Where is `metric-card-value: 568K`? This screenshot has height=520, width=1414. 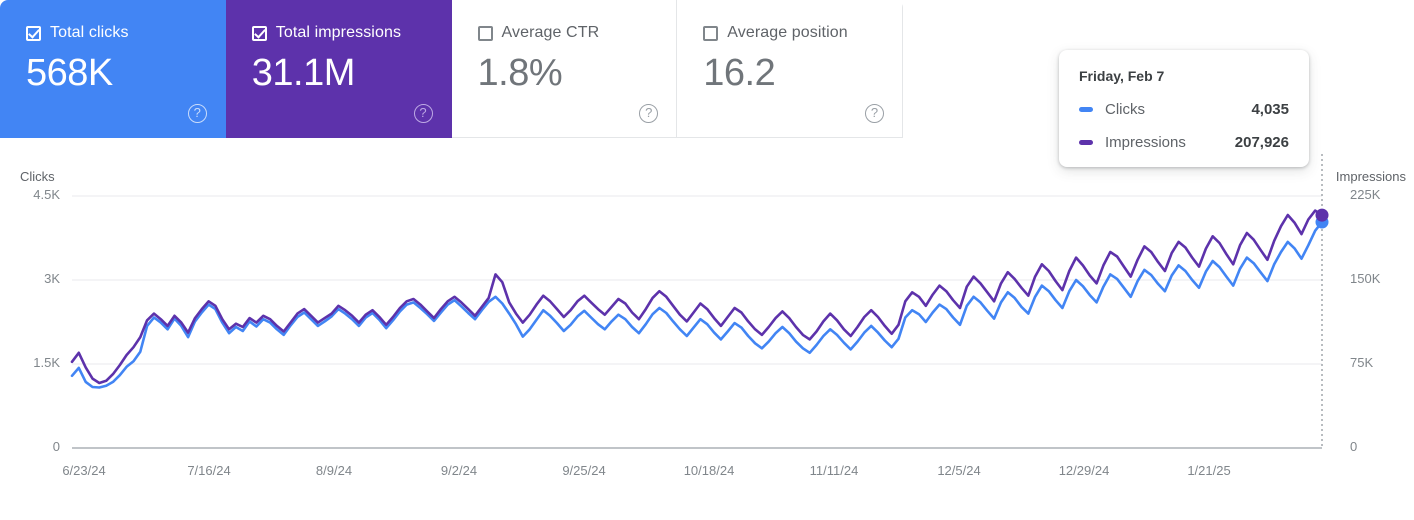 metric-card-value: 568K is located at coordinates (69, 73).